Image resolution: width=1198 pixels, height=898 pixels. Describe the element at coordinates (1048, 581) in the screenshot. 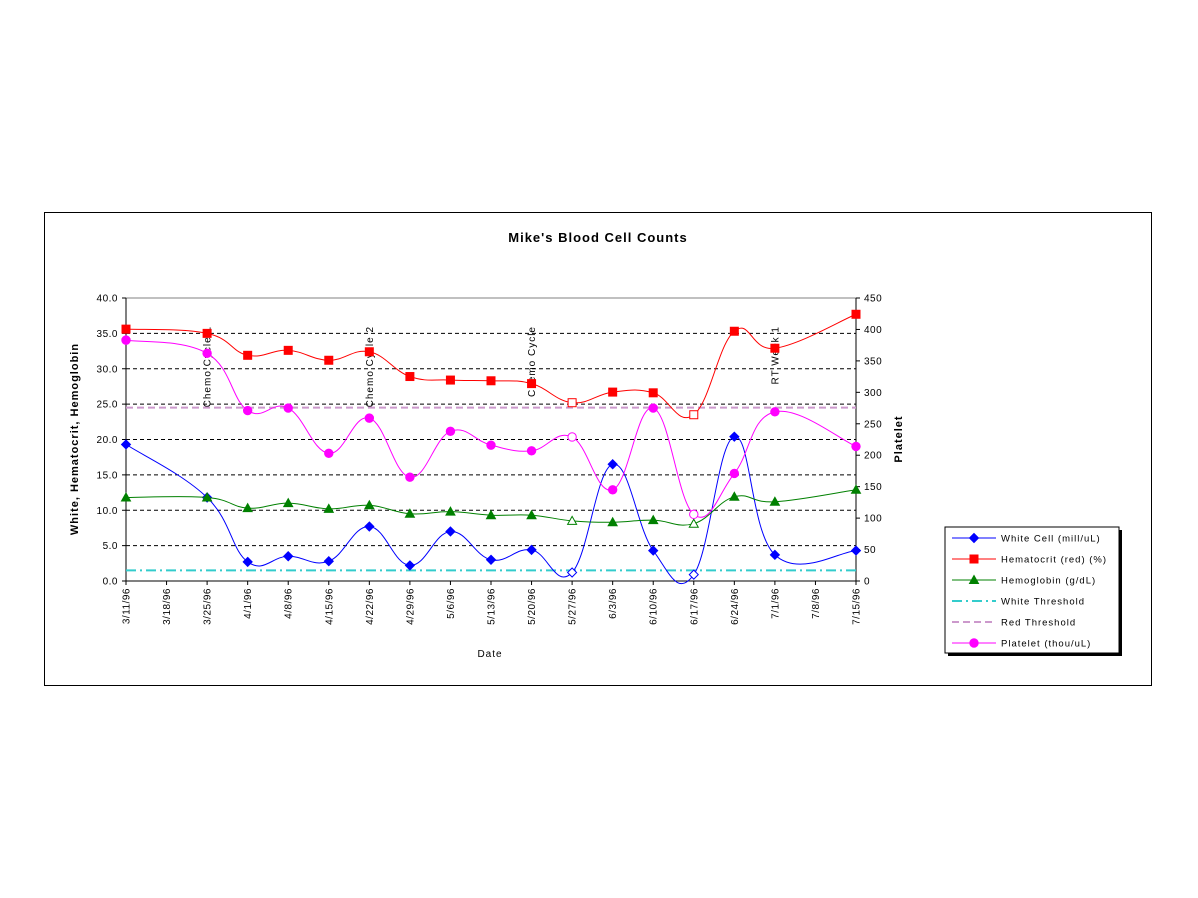

I see `legend-label: Hemoglobin (g/dL)` at that location.